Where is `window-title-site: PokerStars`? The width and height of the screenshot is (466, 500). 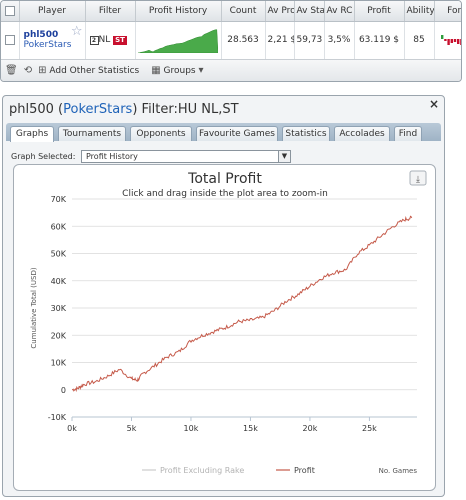
window-title-site: PokerStars is located at coordinates (98, 109).